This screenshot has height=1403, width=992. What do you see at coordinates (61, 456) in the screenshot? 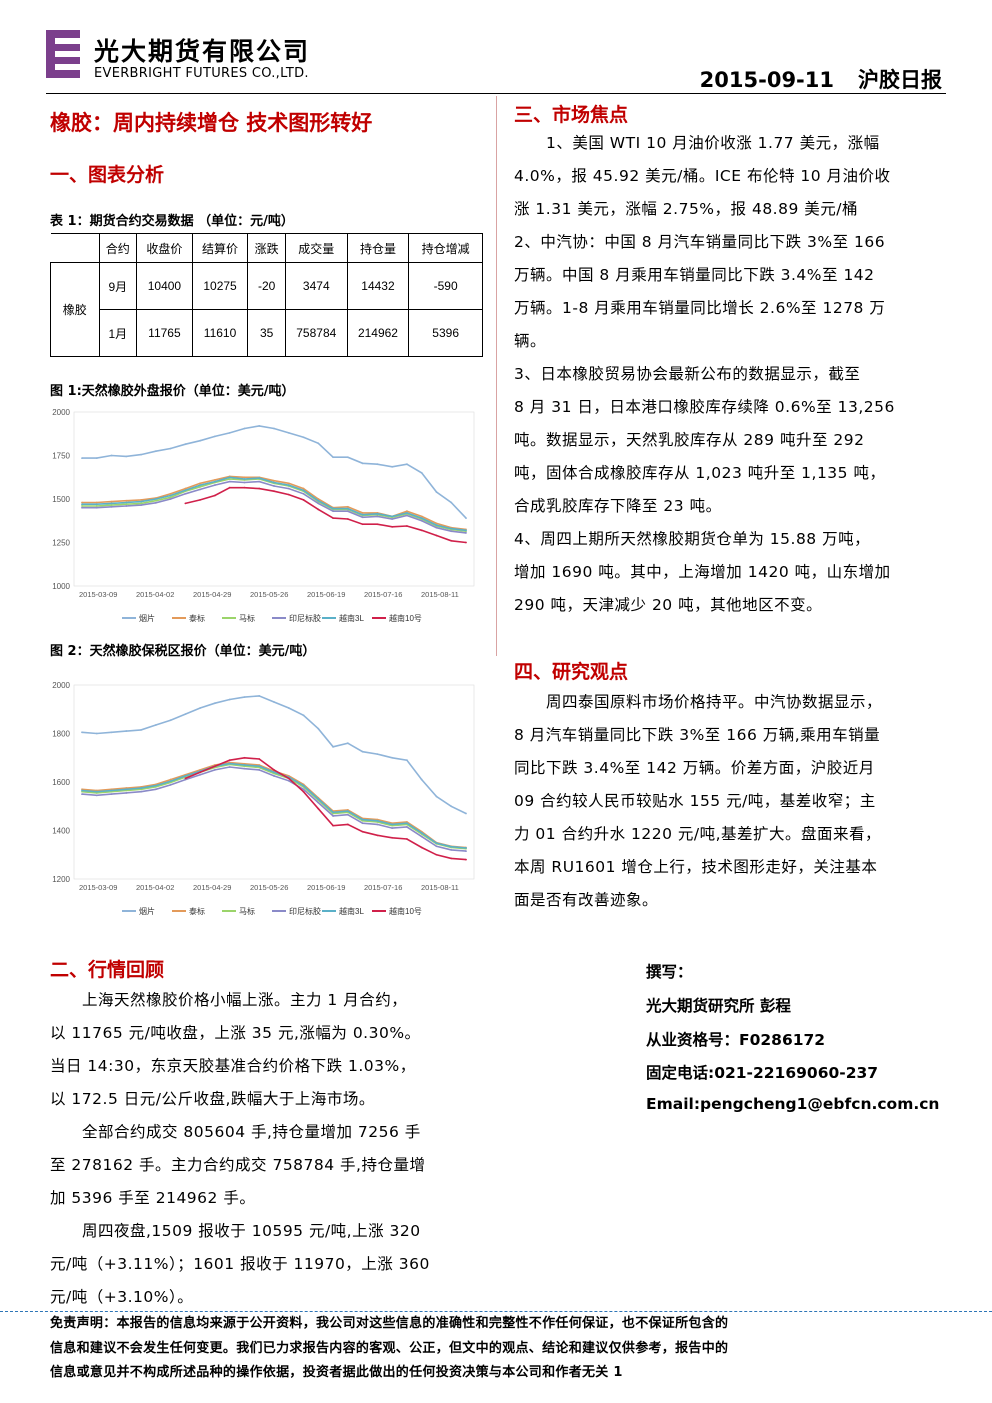
I see `y-tick-label: 1750` at bounding box center [61, 456].